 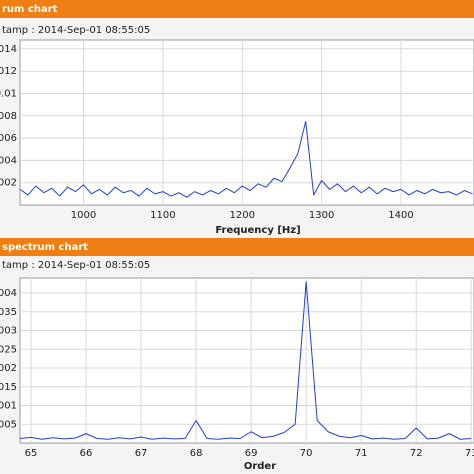 What do you see at coordinates (8, 71) in the screenshot?
I see `y-tick-label: 0.012` at bounding box center [8, 71].